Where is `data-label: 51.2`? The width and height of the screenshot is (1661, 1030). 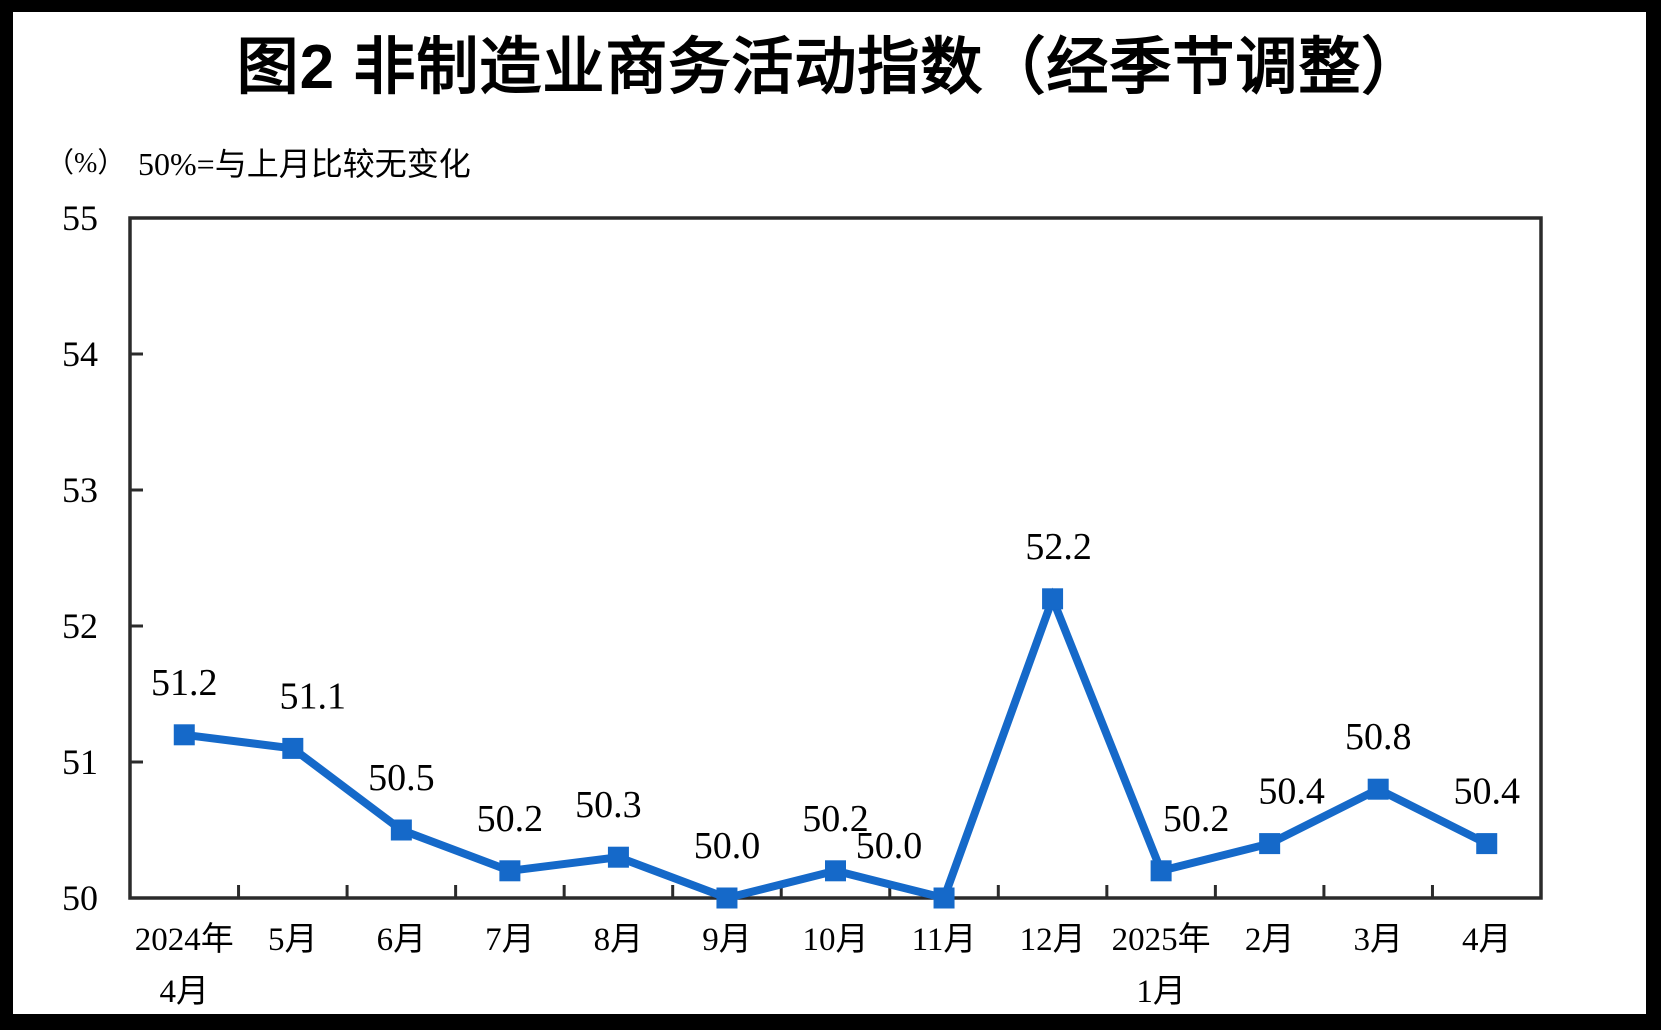 data-label: 51.2 is located at coordinates (184, 683).